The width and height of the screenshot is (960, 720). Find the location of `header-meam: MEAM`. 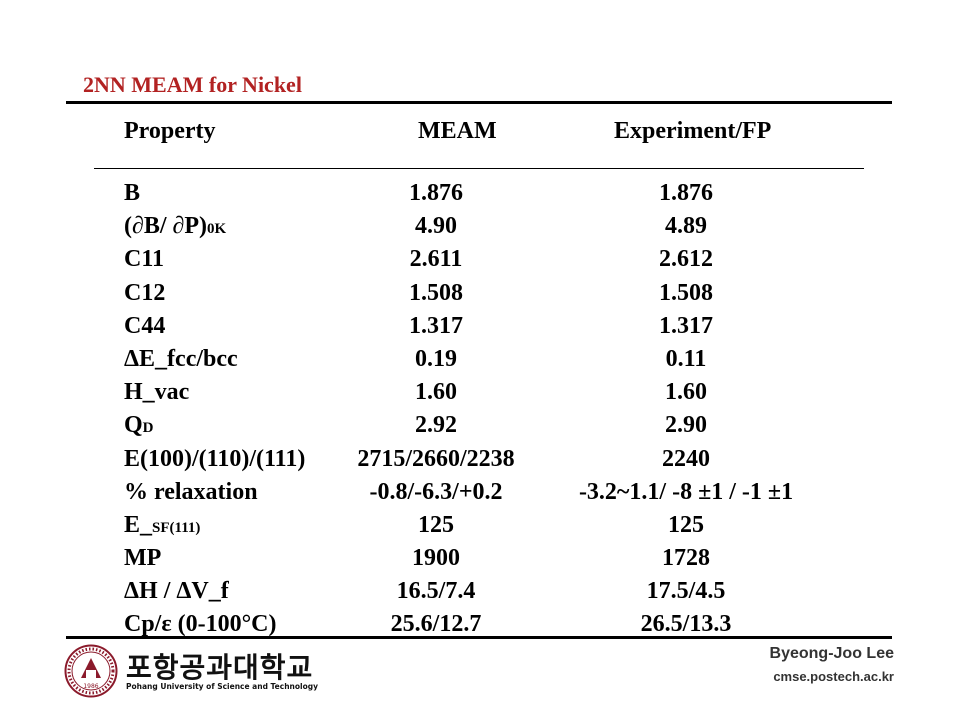

header-meam: MEAM is located at coordinates (457, 131).